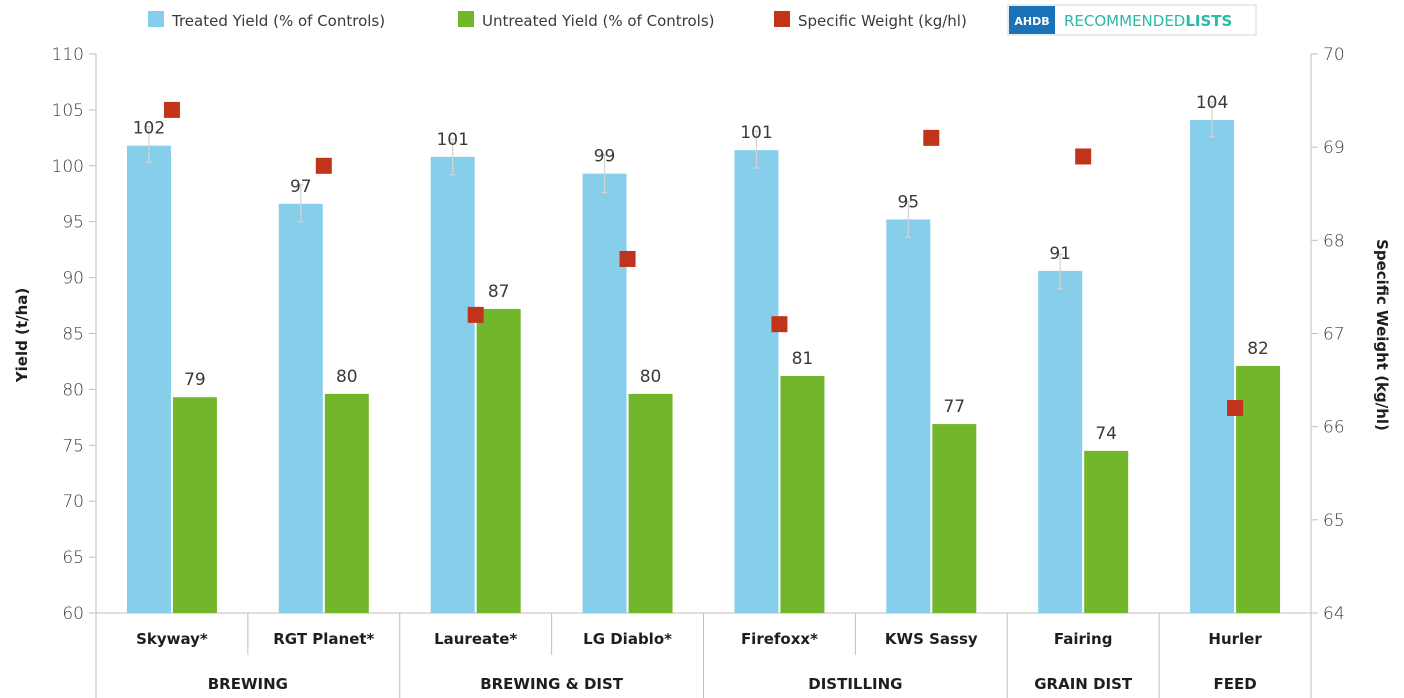  Describe the element at coordinates (1334, 241) in the screenshot. I see `y-tick-label-right: 68` at that location.